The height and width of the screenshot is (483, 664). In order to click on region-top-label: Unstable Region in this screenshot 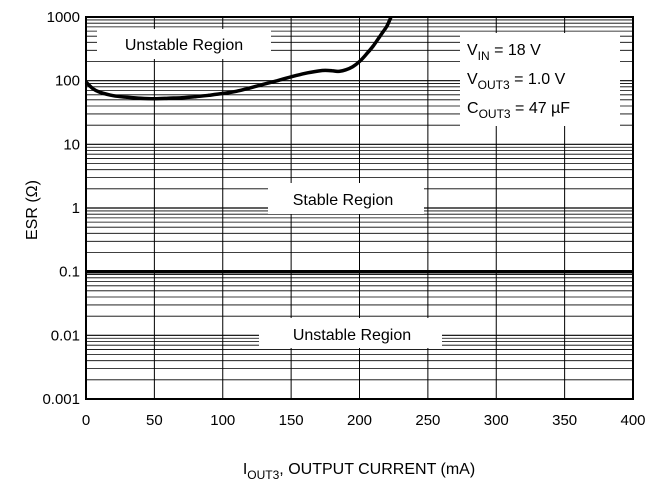, I will do `click(184, 45)`.